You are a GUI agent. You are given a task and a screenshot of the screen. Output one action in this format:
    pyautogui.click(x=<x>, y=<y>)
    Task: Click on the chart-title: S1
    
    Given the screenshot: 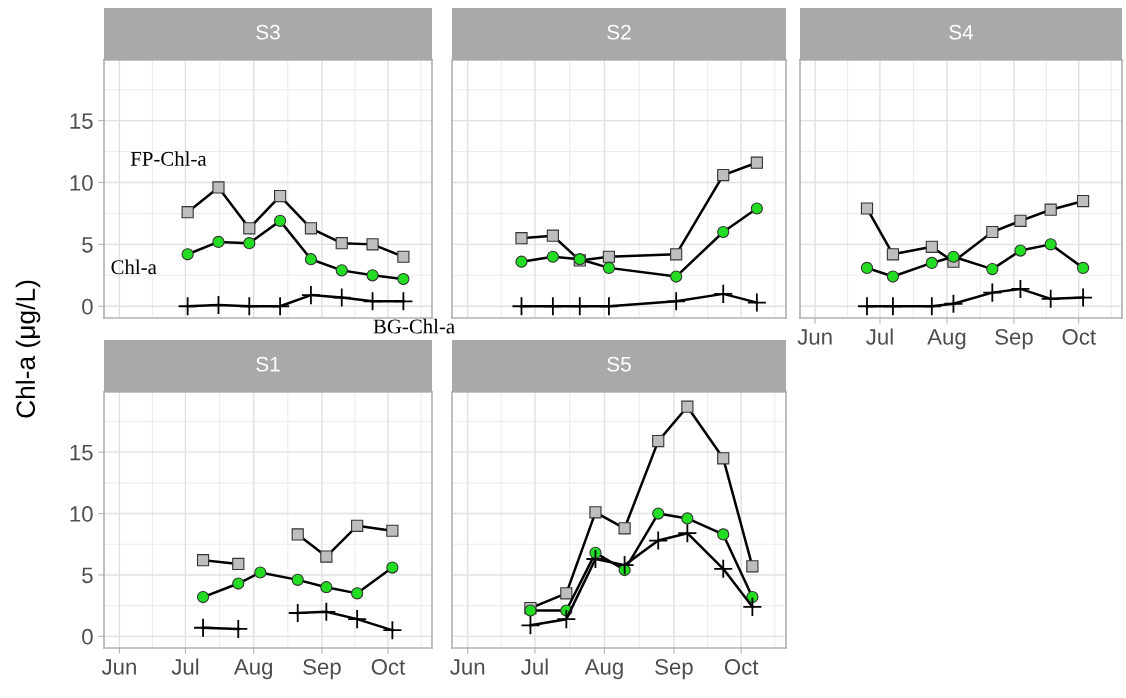 What is the action you would take?
    pyautogui.click(x=268, y=364)
    